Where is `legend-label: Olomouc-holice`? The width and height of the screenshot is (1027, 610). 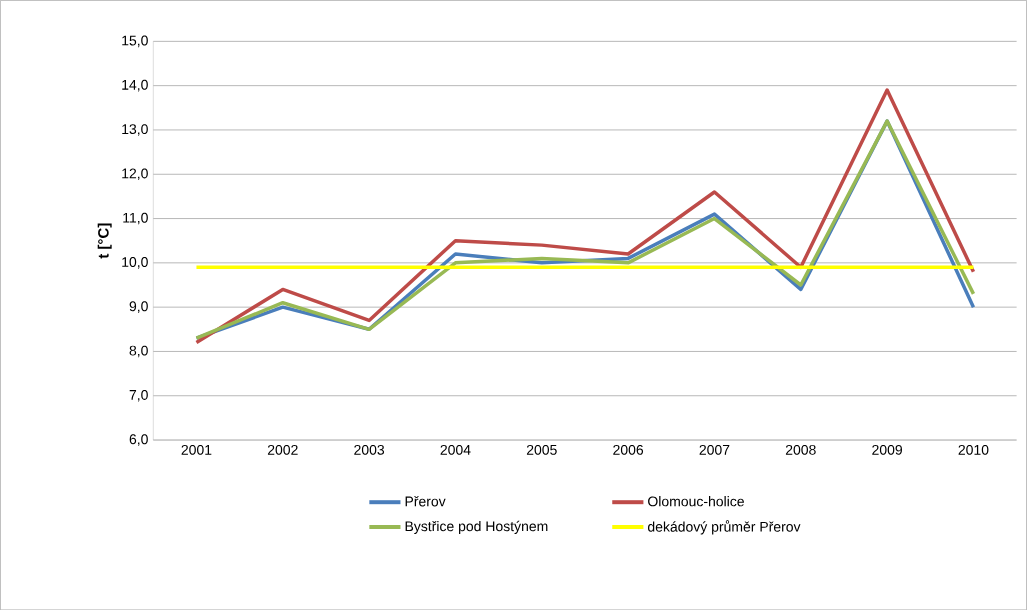
legend-label: Olomouc-holice is located at coordinates (696, 501).